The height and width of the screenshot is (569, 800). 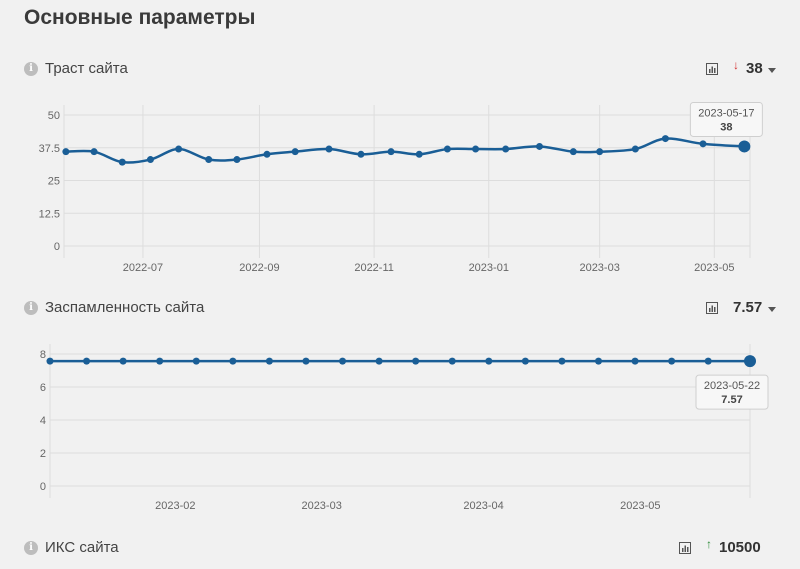 What do you see at coordinates (732, 386) in the screenshot?
I see `tooltip-date: 2023-05-22` at bounding box center [732, 386].